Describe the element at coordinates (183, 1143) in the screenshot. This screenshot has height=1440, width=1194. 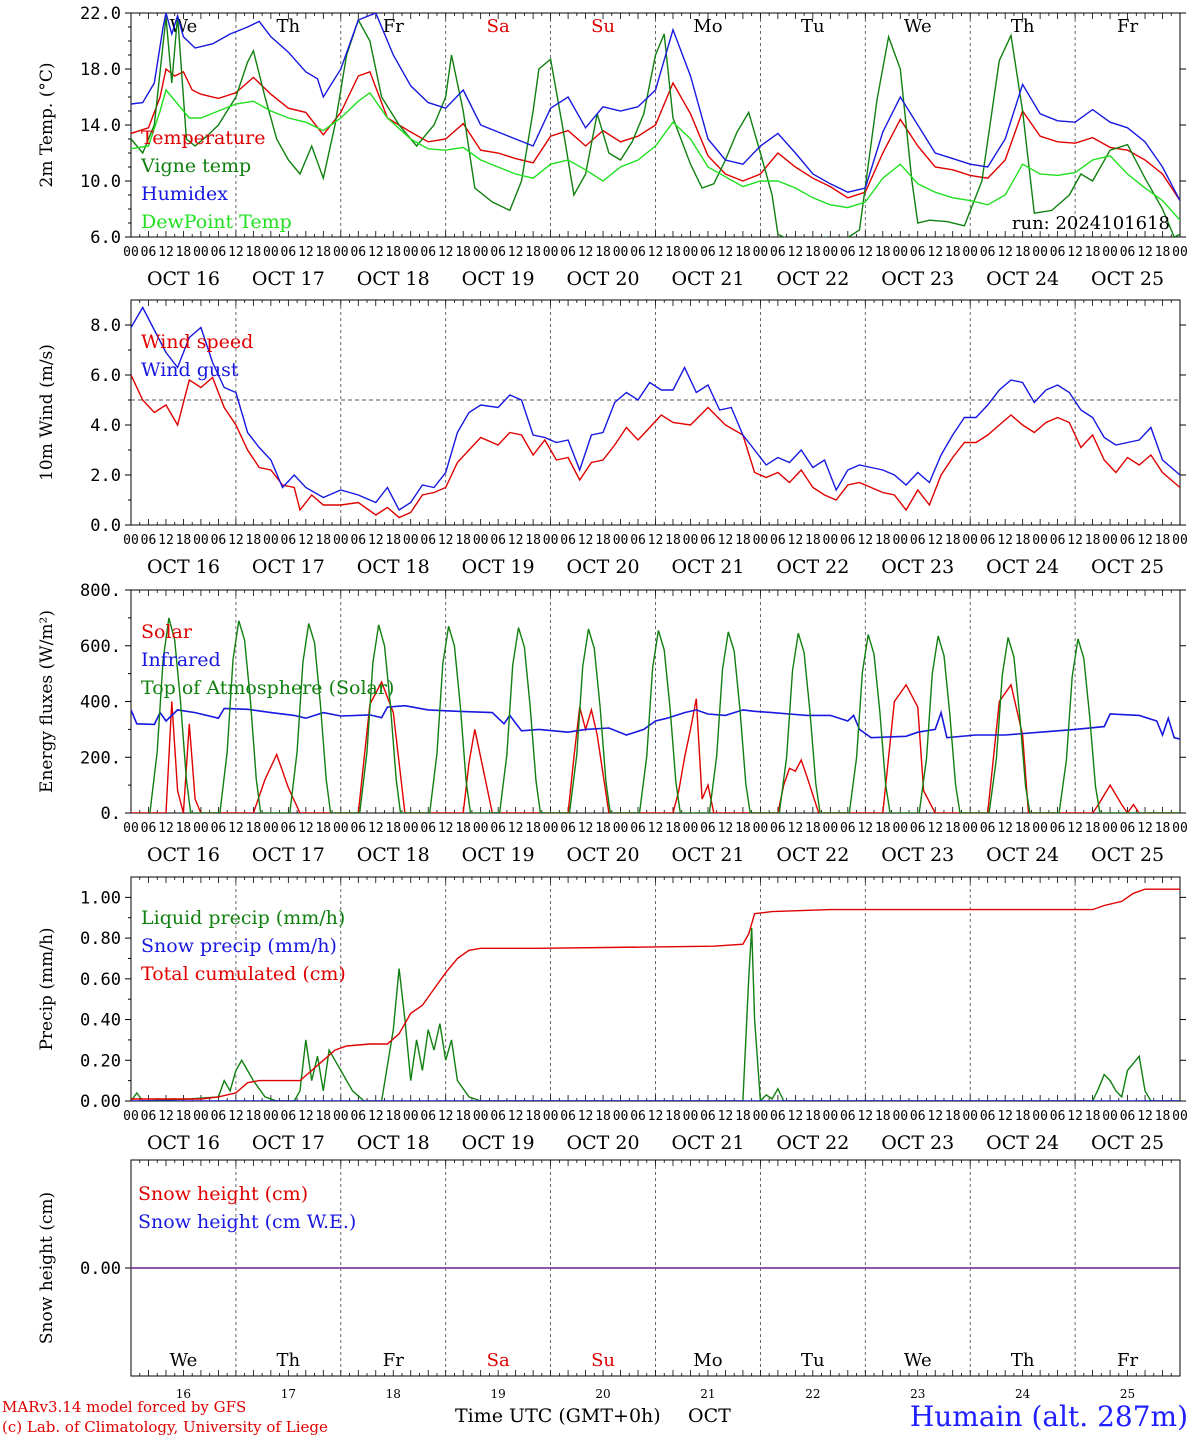
I see `x-day-label: OCT 16` at that location.